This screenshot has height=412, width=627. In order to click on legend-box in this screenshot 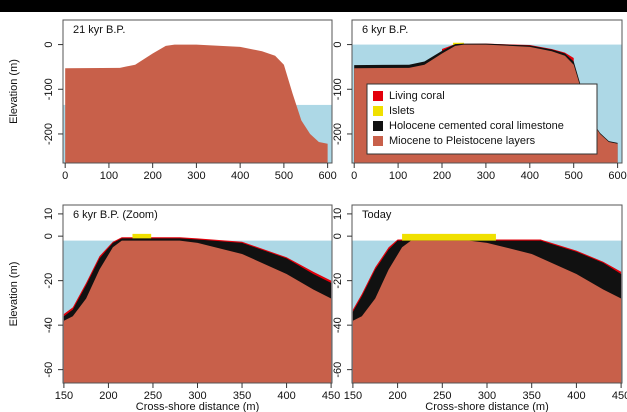, I will do `click(482, 119)`.